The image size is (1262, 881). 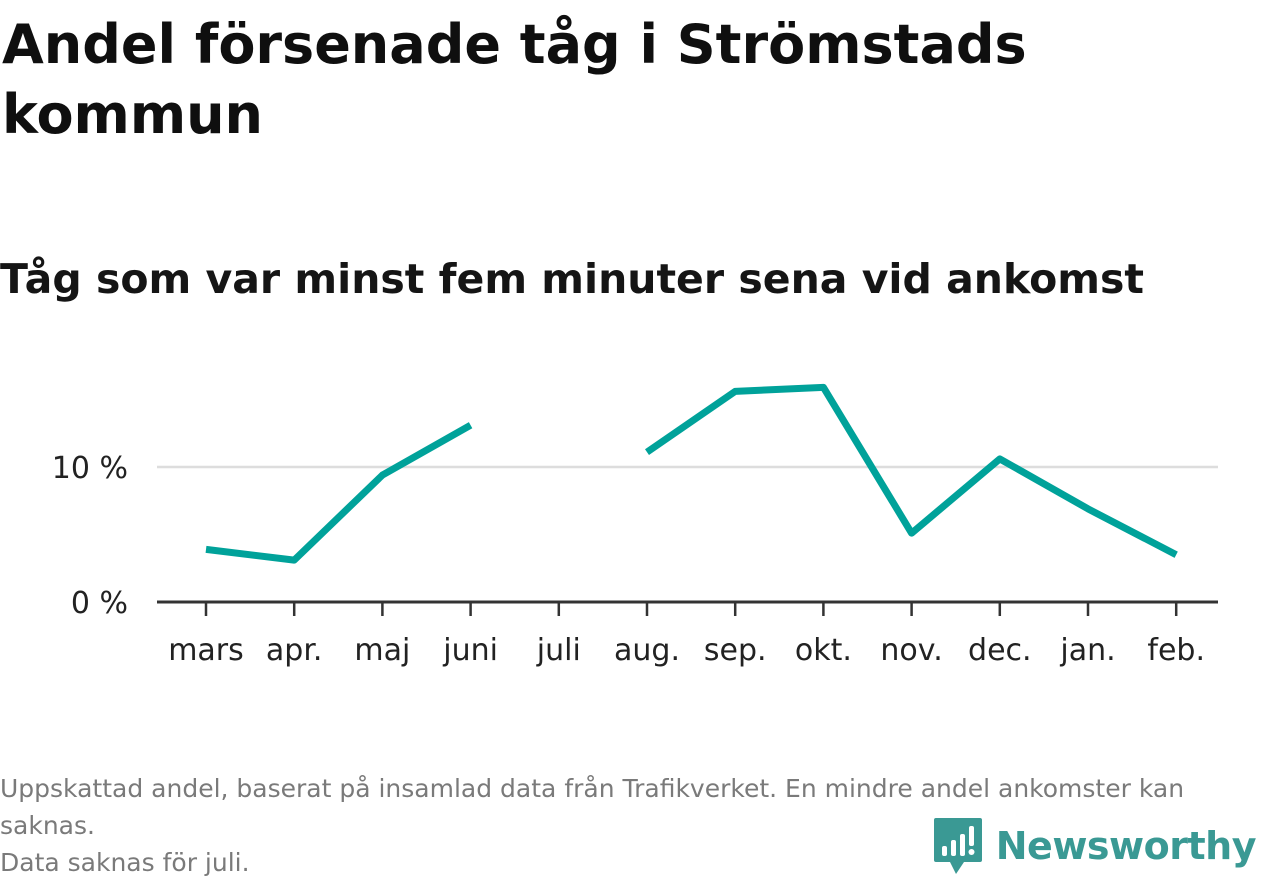 What do you see at coordinates (1126, 846) in the screenshot?
I see `brand-name: Newsworthy` at bounding box center [1126, 846].